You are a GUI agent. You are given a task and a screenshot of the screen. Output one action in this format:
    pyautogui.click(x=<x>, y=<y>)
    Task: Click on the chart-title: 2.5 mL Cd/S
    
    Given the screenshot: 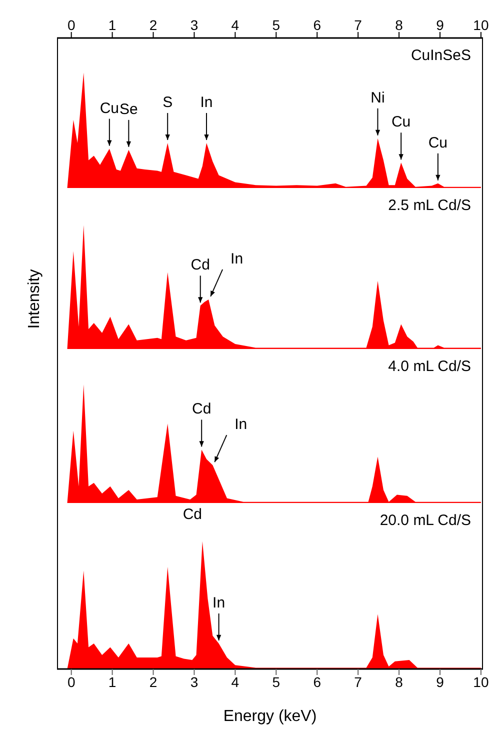 What is the action you would take?
    pyautogui.click(x=429, y=205)
    